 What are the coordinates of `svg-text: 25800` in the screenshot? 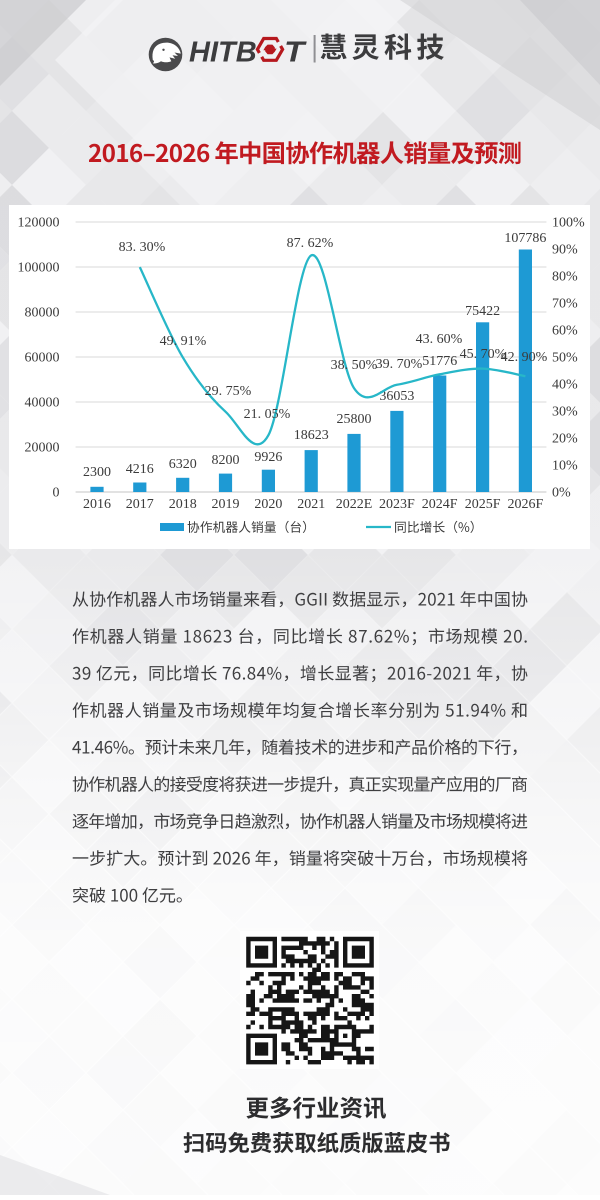 It's located at (354, 419).